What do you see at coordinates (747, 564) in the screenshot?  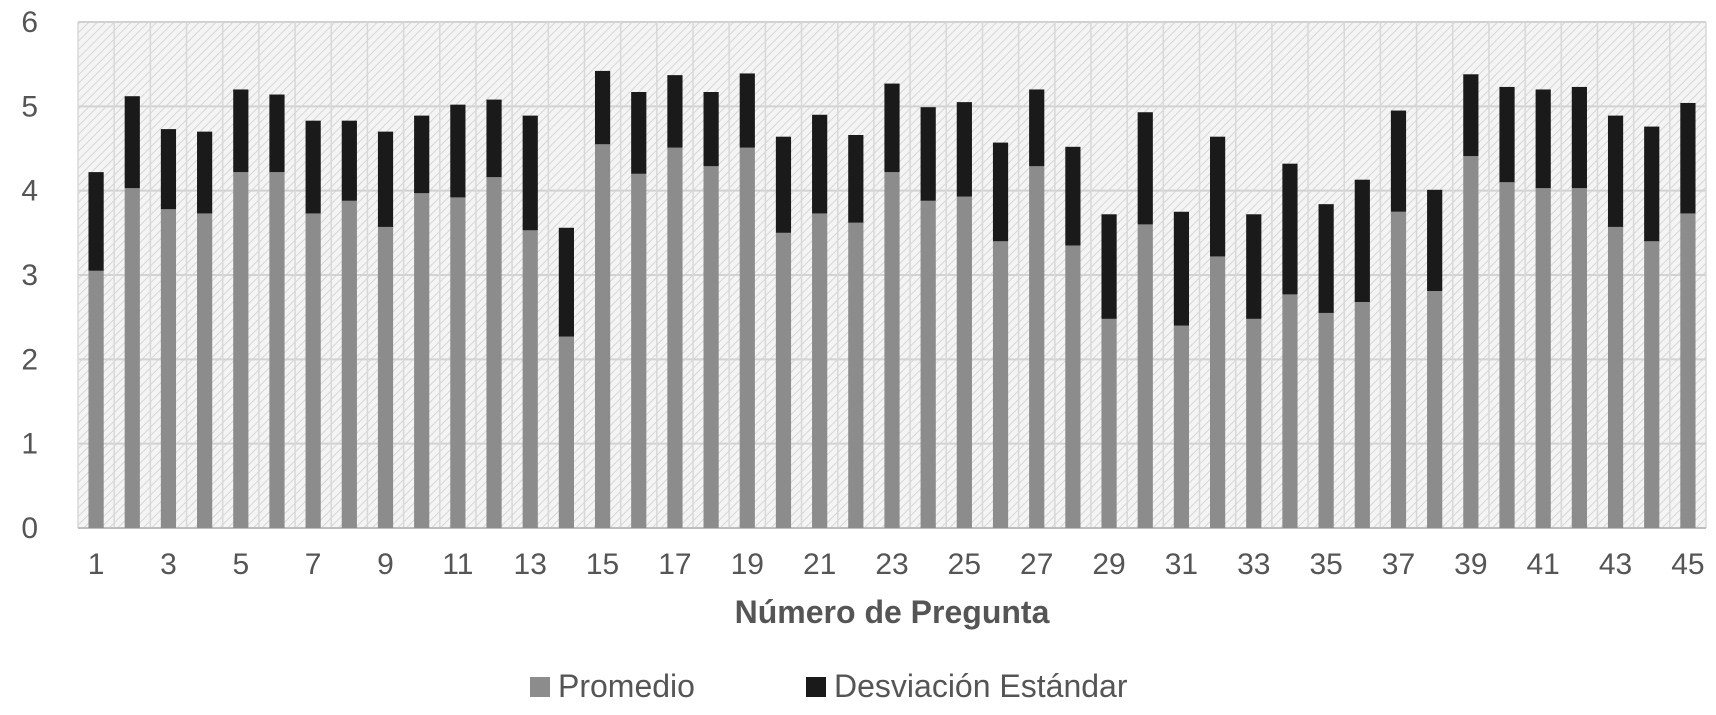 I see `x-tick-label: 19` at bounding box center [747, 564].